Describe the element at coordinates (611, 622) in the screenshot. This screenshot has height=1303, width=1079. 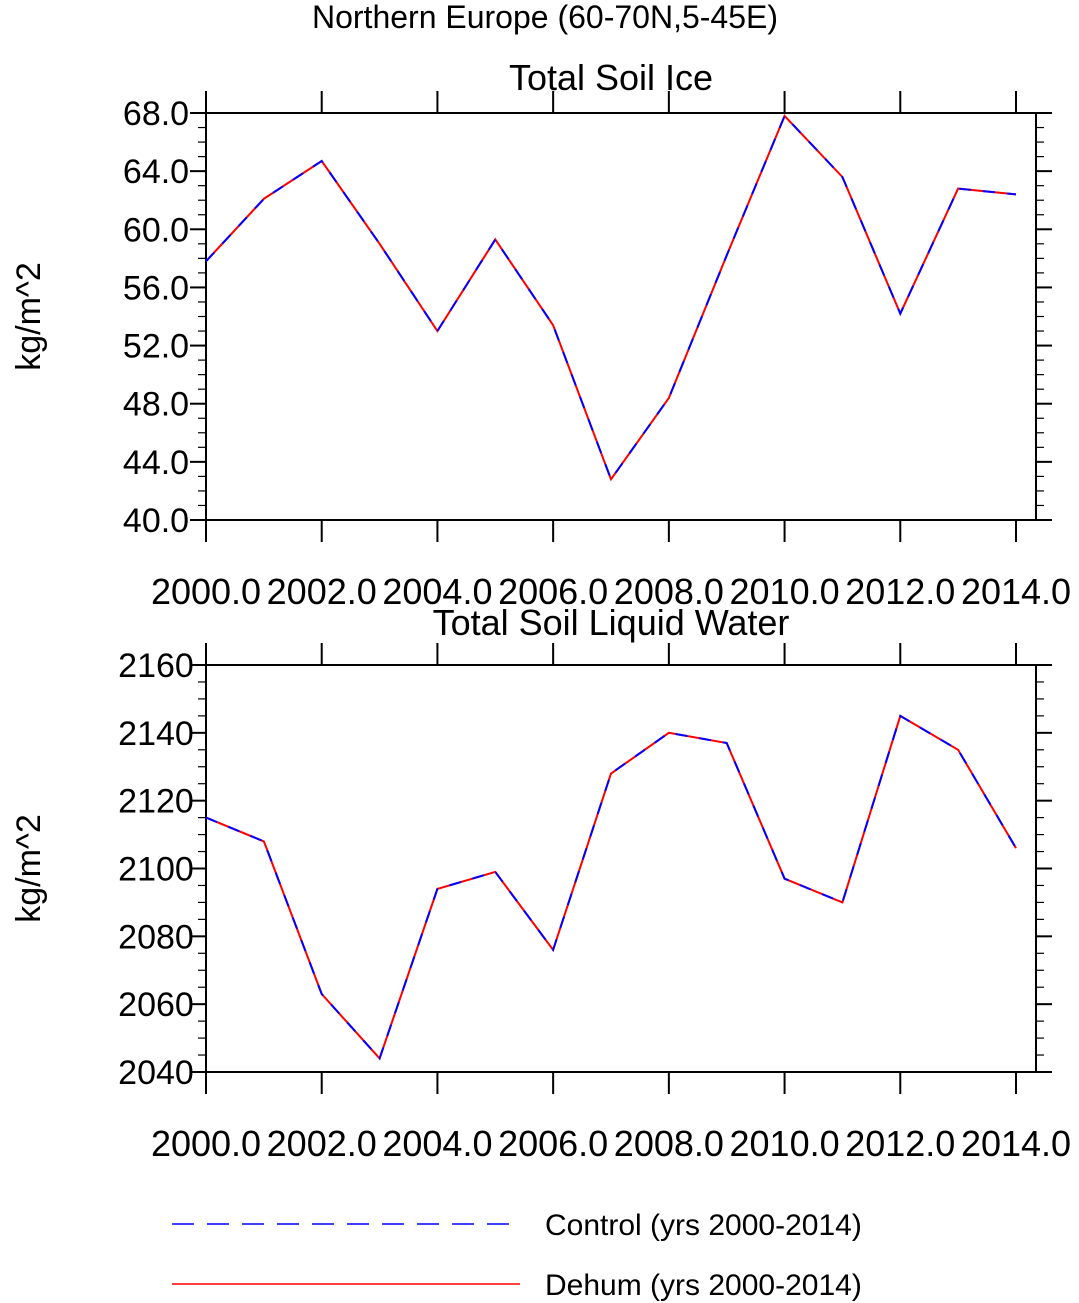
I see `chart-title: Total Soil Liquid Water` at that location.